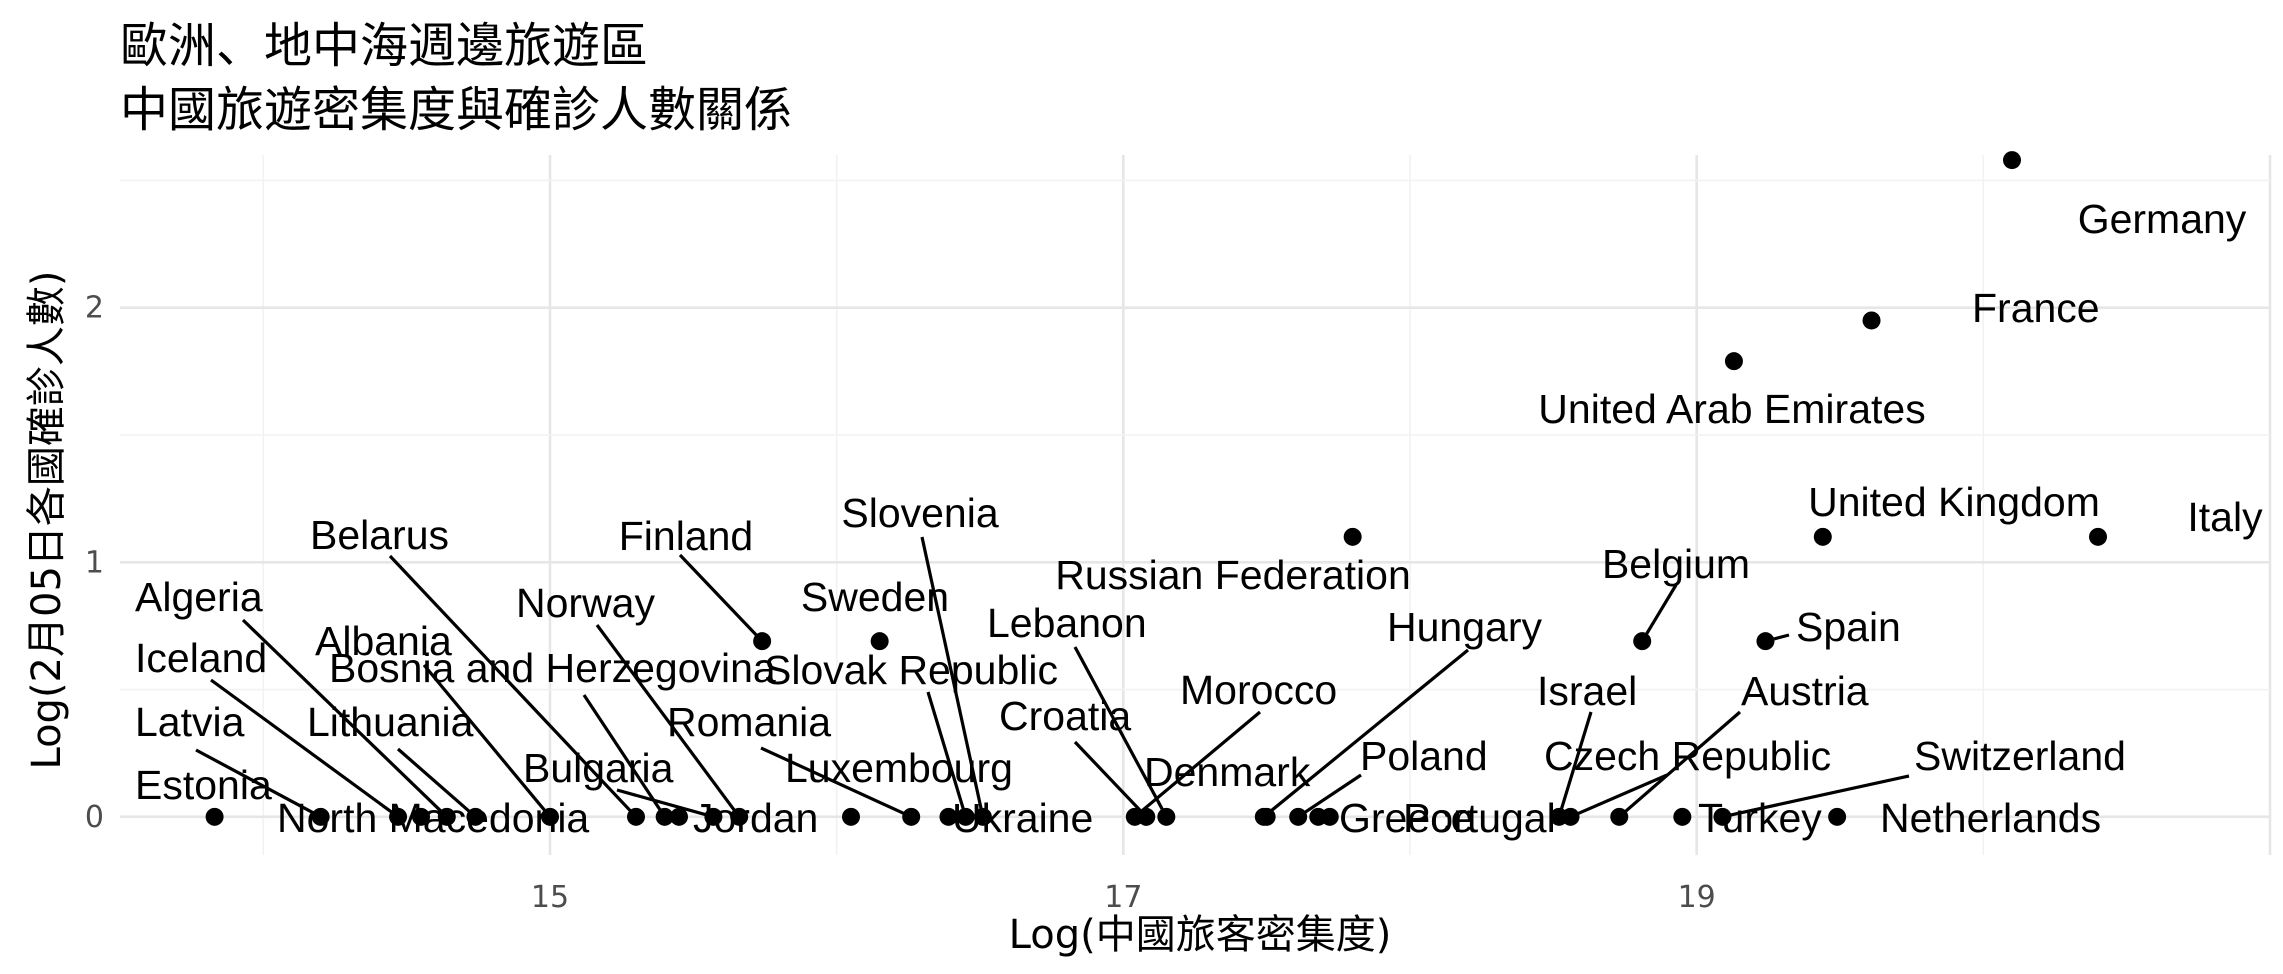 The height and width of the screenshot is (974, 2283). What do you see at coordinates (755, 818) in the screenshot?
I see `label-jordan: Jordan` at bounding box center [755, 818].